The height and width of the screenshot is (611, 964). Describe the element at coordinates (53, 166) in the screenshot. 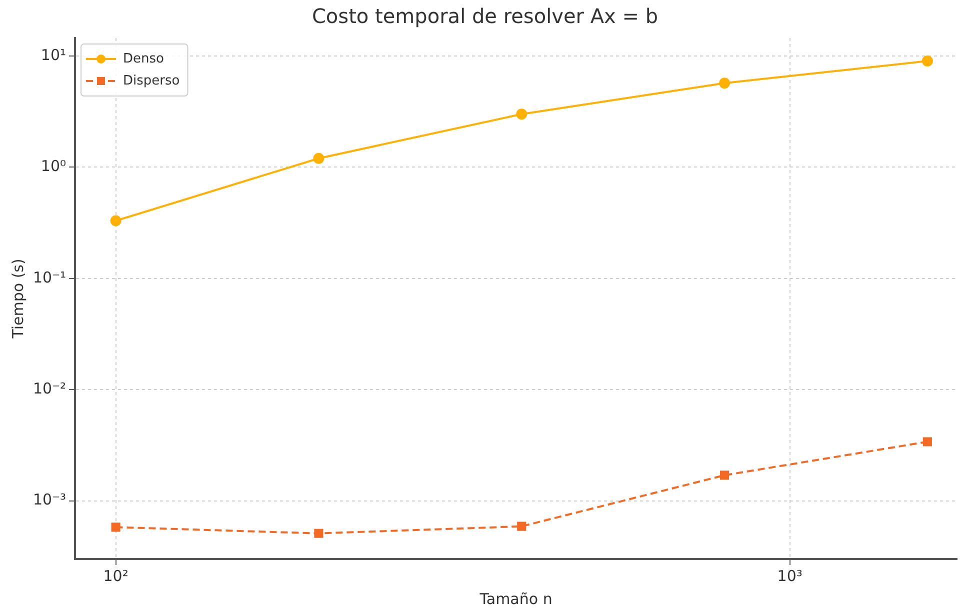

I see `y-tick-label: 10⁰` at that location.